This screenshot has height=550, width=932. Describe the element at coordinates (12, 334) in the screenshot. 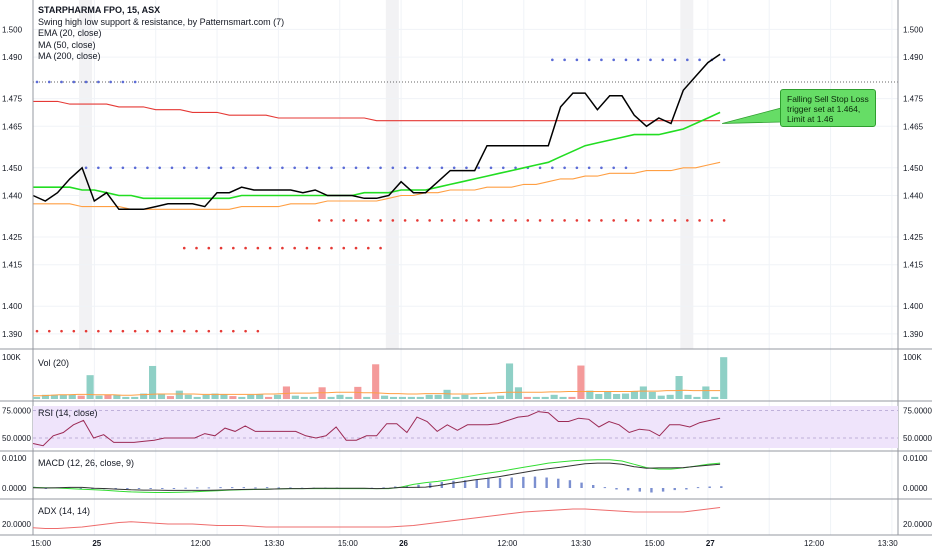

I see `price-tick-left: 1.390` at that location.